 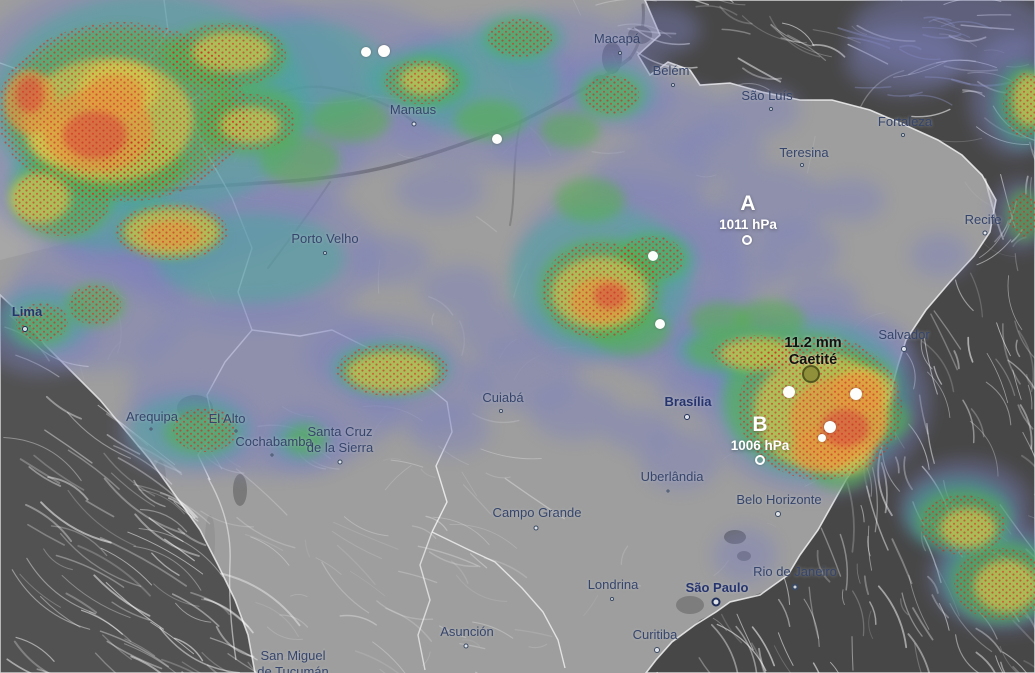 What do you see at coordinates (152, 416) in the screenshot?
I see `city-label: Arequipa` at bounding box center [152, 416].